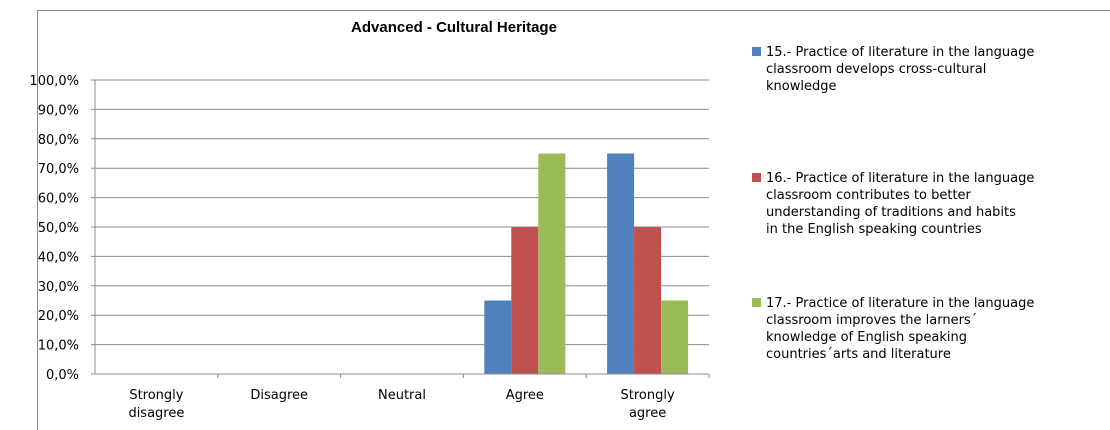  I want to click on y-tick-label: 20,0%, so click(58, 316).